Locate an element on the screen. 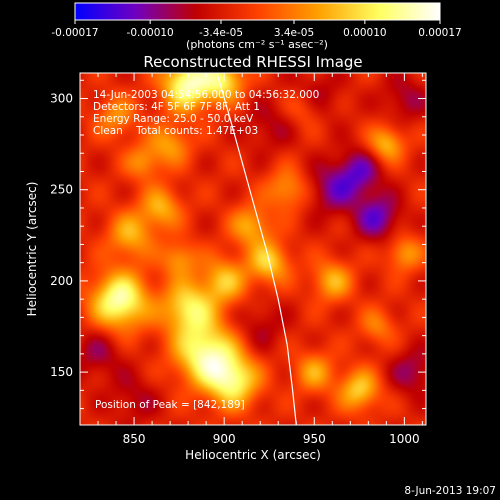  x-axis-label: Heliocentric X (arcsec) is located at coordinates (253, 455).